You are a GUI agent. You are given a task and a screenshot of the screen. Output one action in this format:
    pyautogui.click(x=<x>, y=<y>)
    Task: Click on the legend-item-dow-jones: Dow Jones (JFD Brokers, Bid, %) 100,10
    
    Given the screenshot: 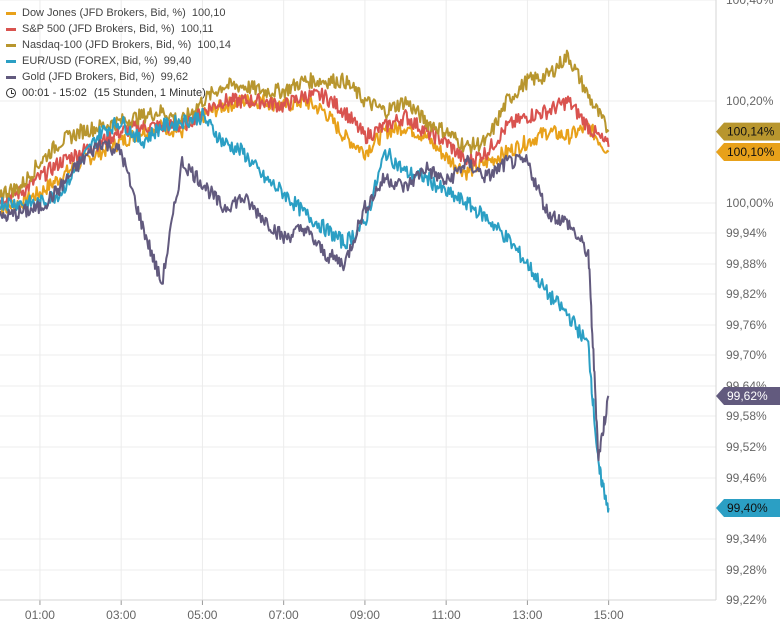 What is the action you would take?
    pyautogui.click(x=118, y=13)
    